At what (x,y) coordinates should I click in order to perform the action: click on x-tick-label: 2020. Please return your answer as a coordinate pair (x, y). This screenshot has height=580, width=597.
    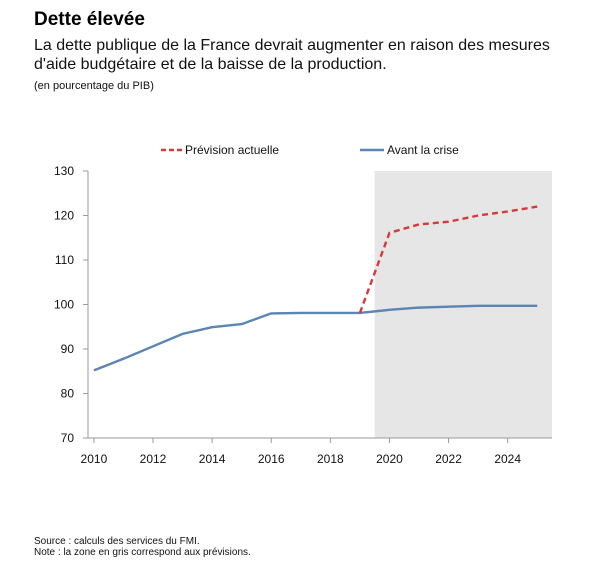
    Looking at the image, I should click on (389, 459).